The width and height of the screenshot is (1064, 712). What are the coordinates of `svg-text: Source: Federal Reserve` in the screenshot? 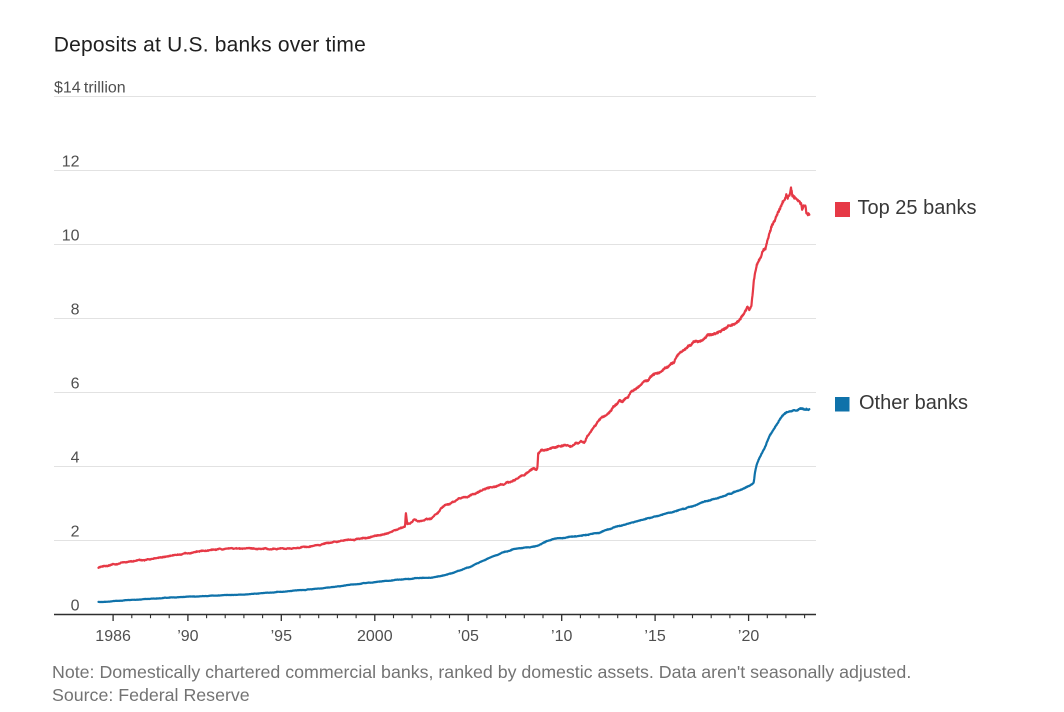 It's located at (151, 695).